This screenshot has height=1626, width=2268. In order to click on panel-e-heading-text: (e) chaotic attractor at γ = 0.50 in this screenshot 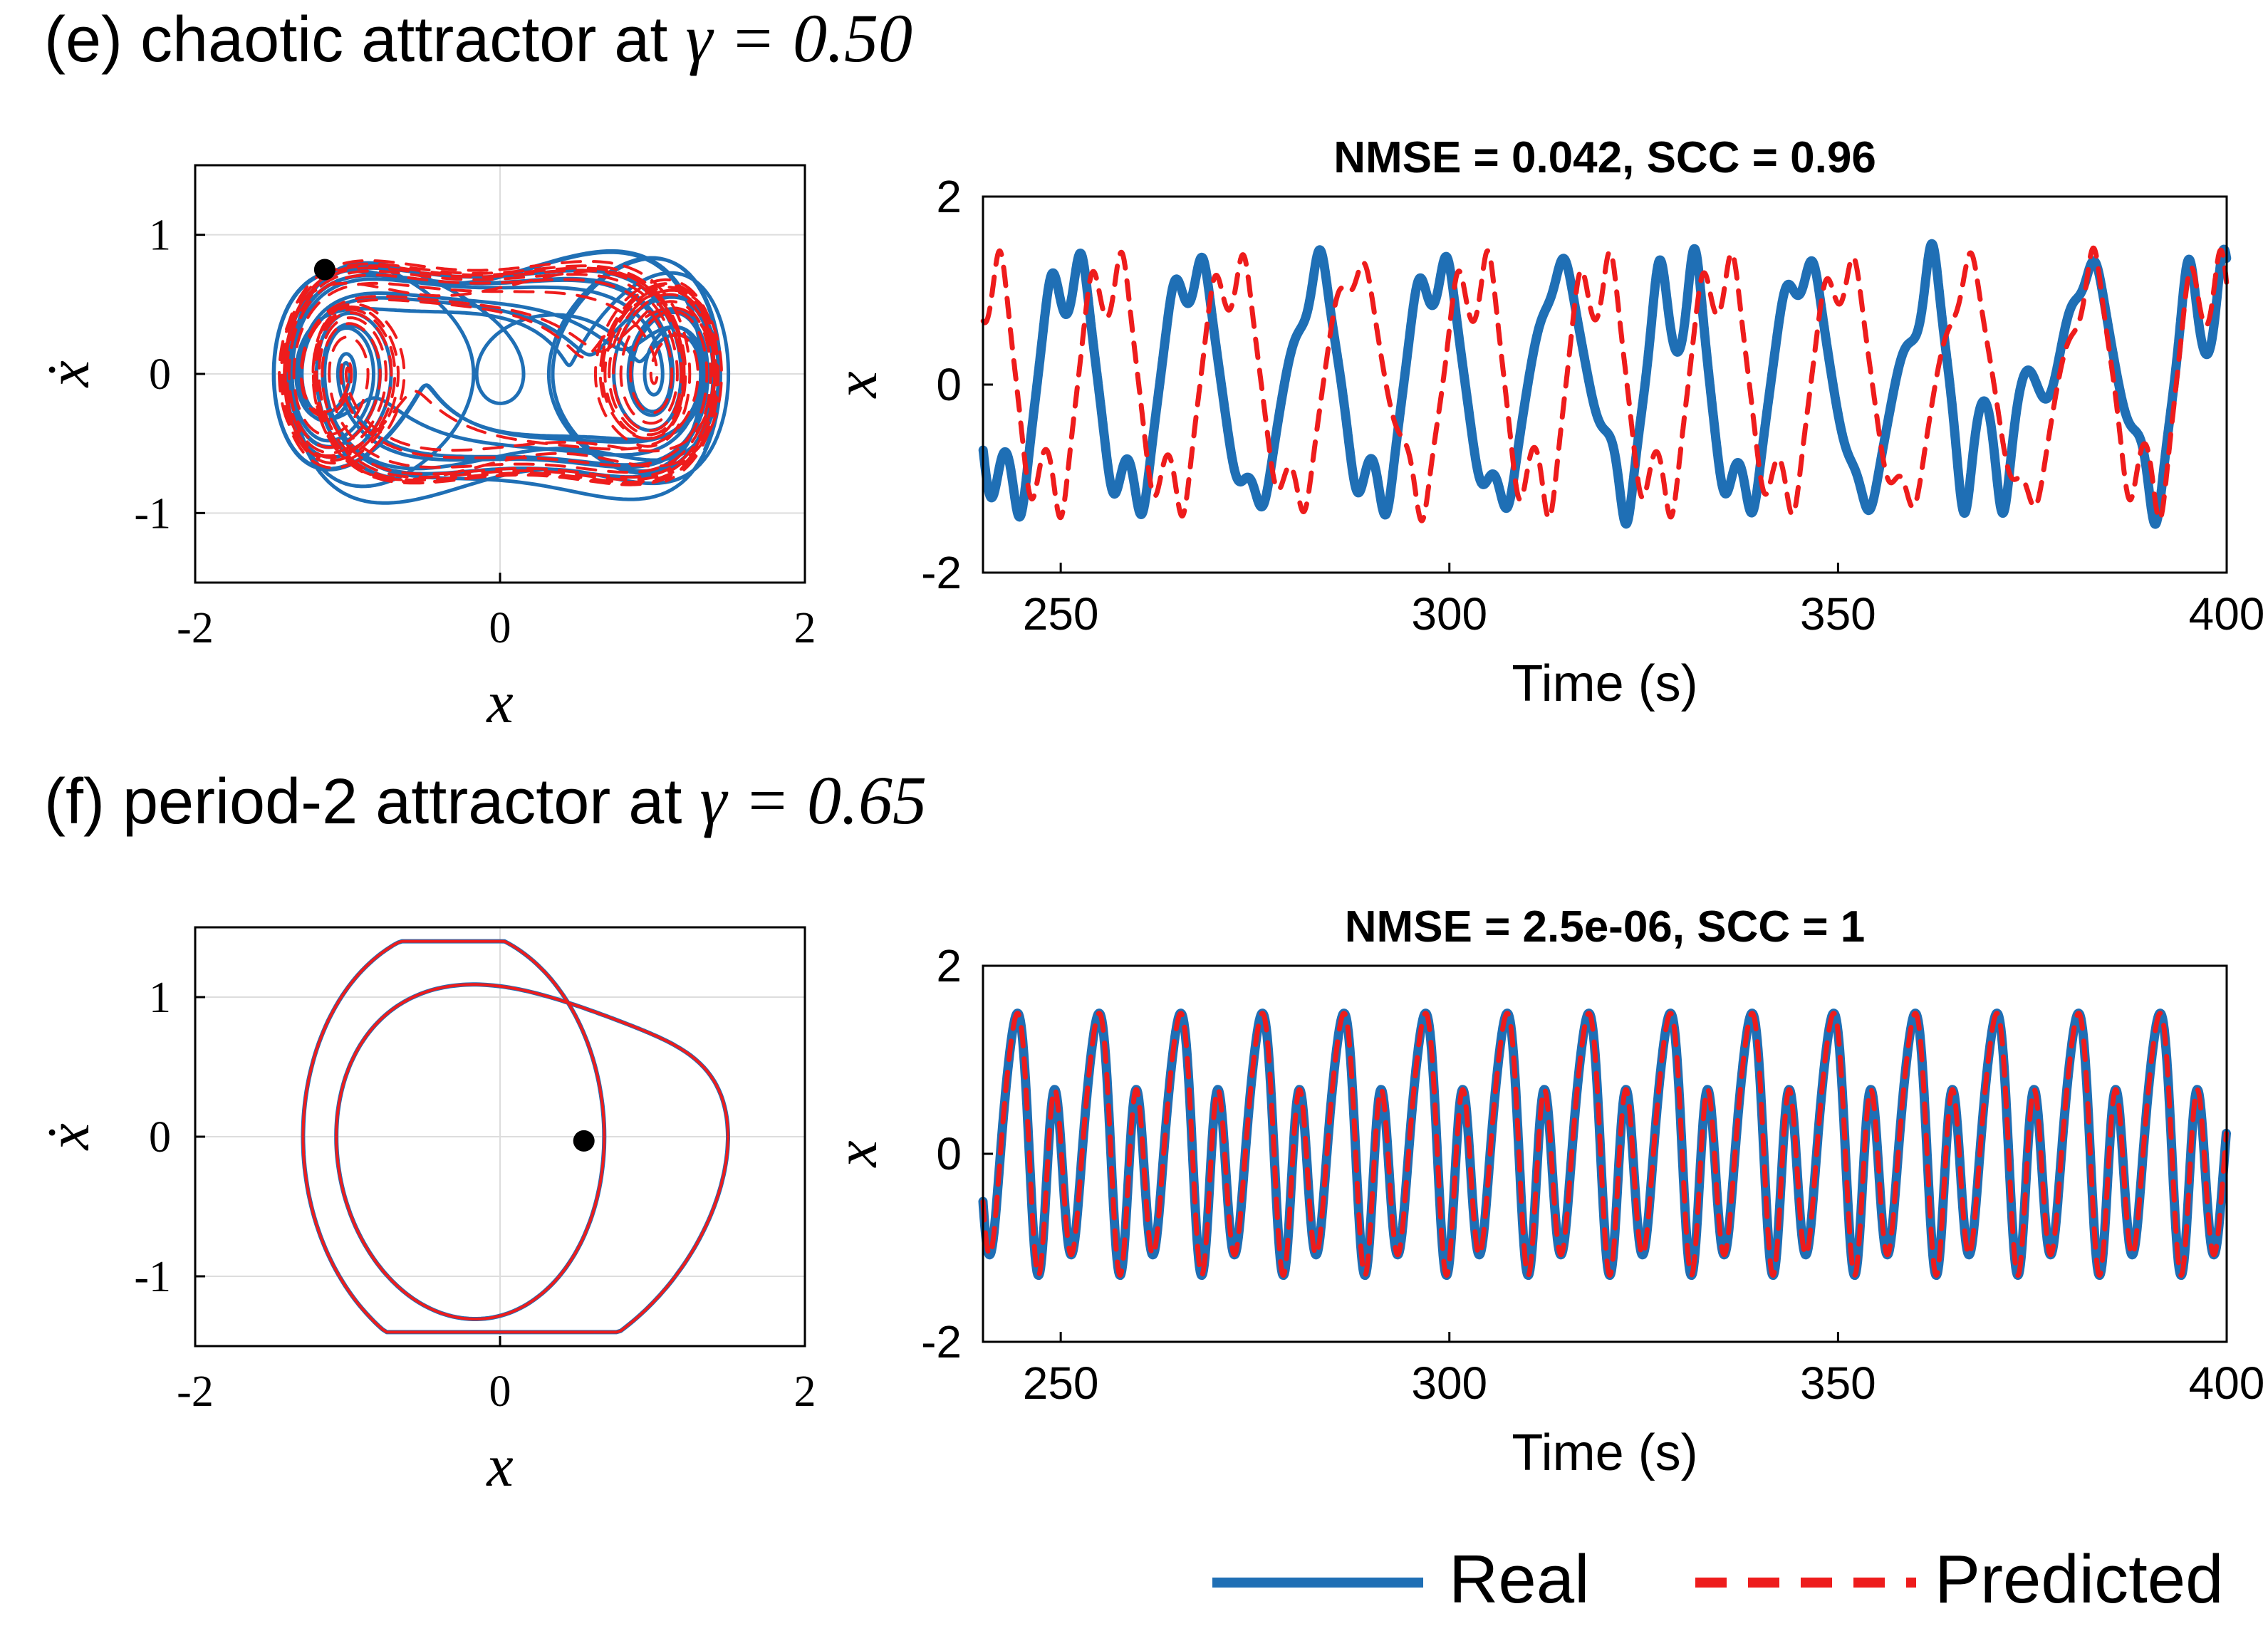, I will do `click(478, 38)`.